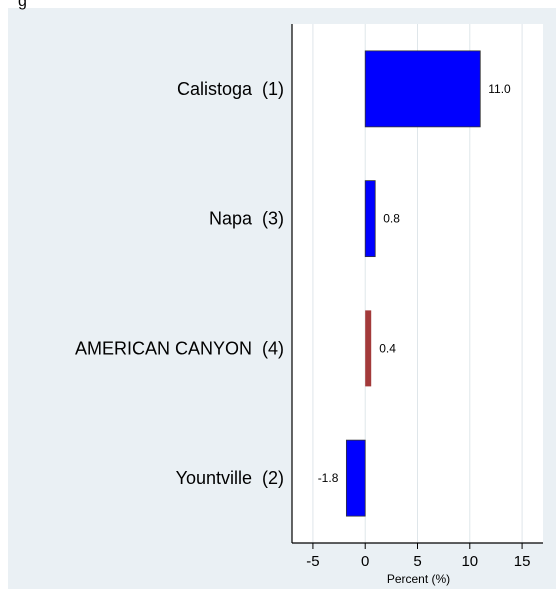 This screenshot has height=589, width=556. I want to click on category-label-1: Napa (3), so click(246, 219).